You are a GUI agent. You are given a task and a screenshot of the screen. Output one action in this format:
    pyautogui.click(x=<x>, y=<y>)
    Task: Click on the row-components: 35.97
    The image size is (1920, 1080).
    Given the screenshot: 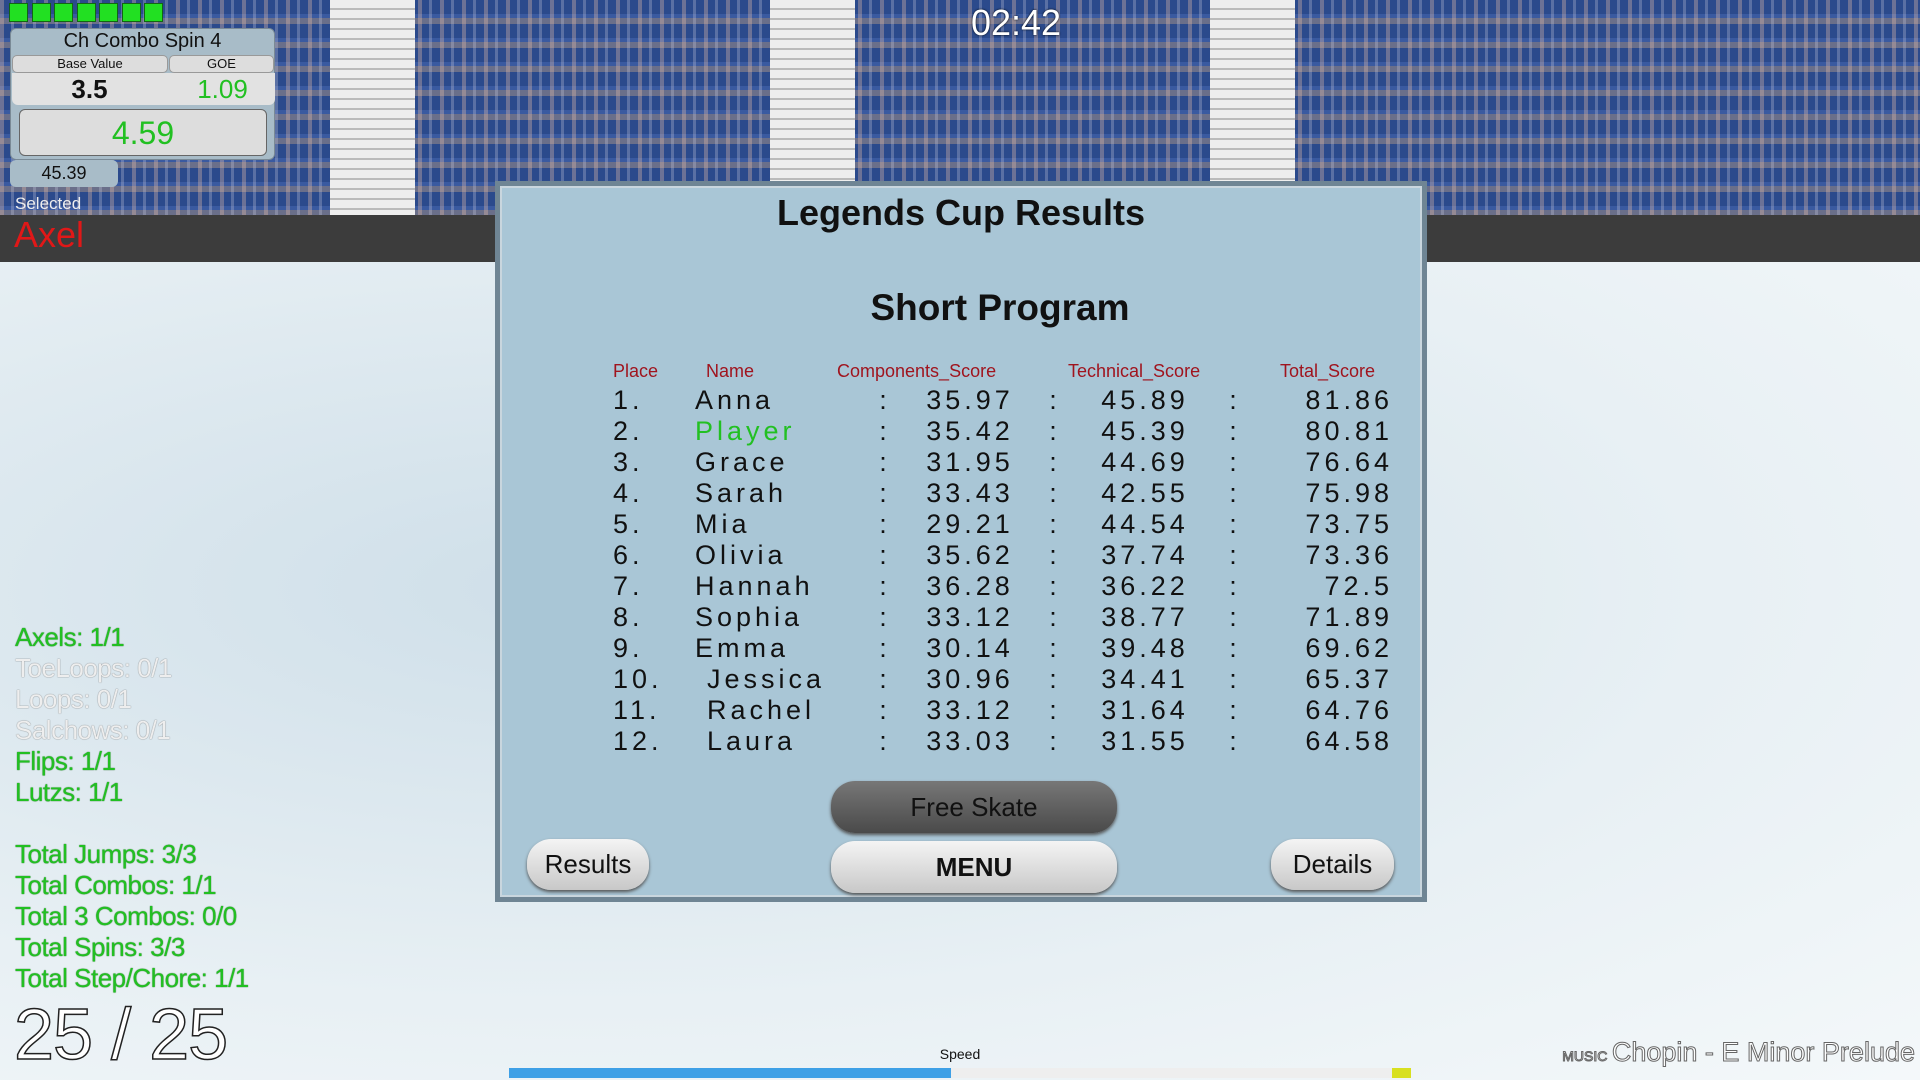 What is the action you would take?
    pyautogui.click(x=970, y=400)
    